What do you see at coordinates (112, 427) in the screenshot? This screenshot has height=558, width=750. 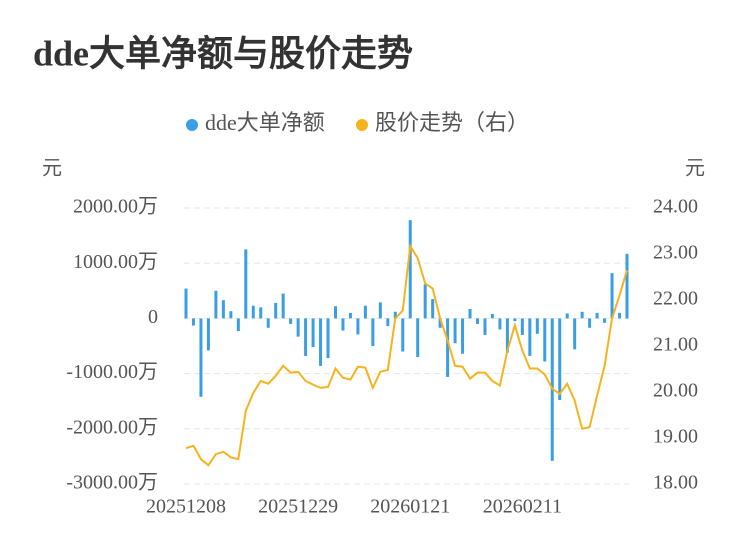 I see `y-tick-label: -2000.00万` at bounding box center [112, 427].